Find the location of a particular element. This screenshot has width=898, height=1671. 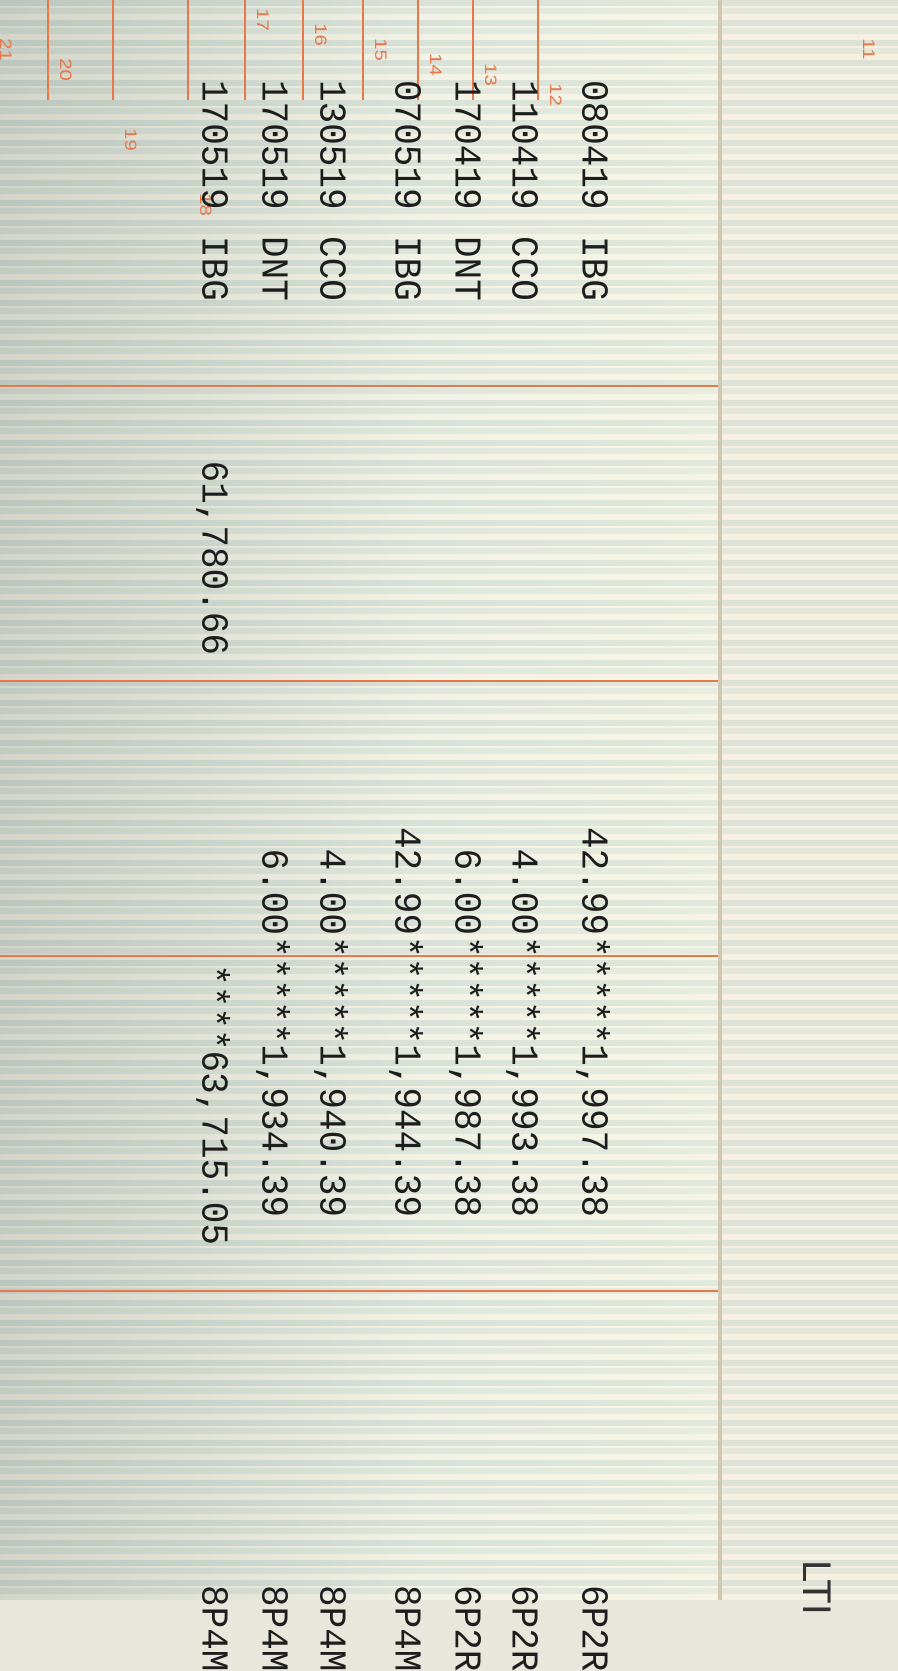

entry-date: 070519 is located at coordinates (406, 145).